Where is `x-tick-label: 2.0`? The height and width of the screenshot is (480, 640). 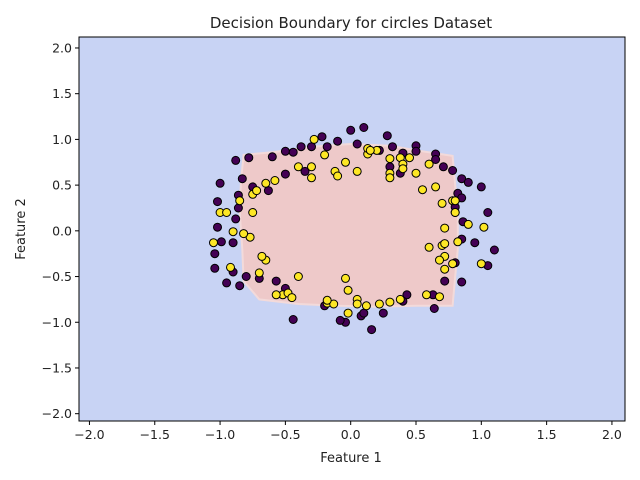 x-tick-label: 2.0 is located at coordinates (612, 434).